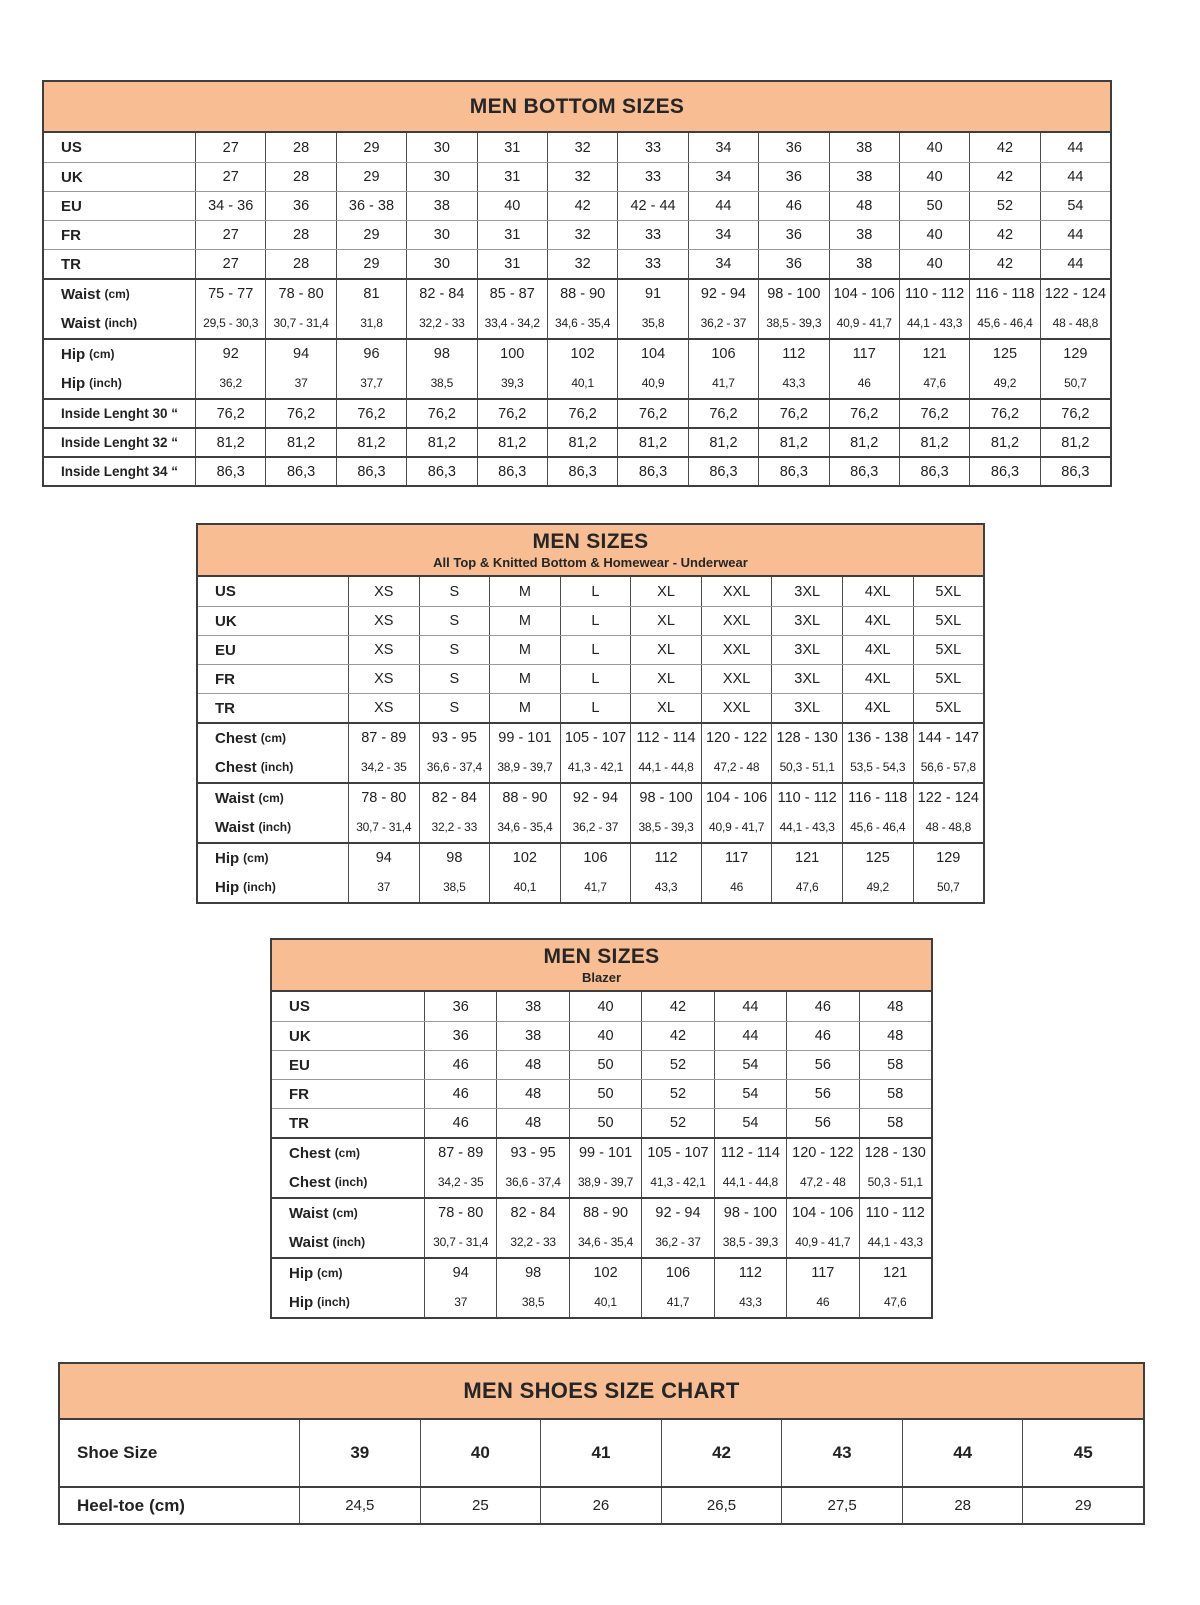 This screenshot has width=1200, height=1605. I want to click on cell-value: 36,6 - 37,4, so click(532, 1182).